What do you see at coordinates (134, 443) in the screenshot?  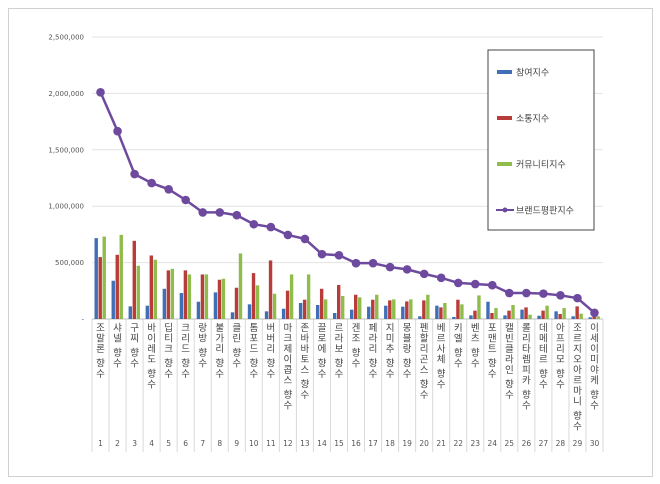 I see `x-rank-label: 3` at bounding box center [134, 443].